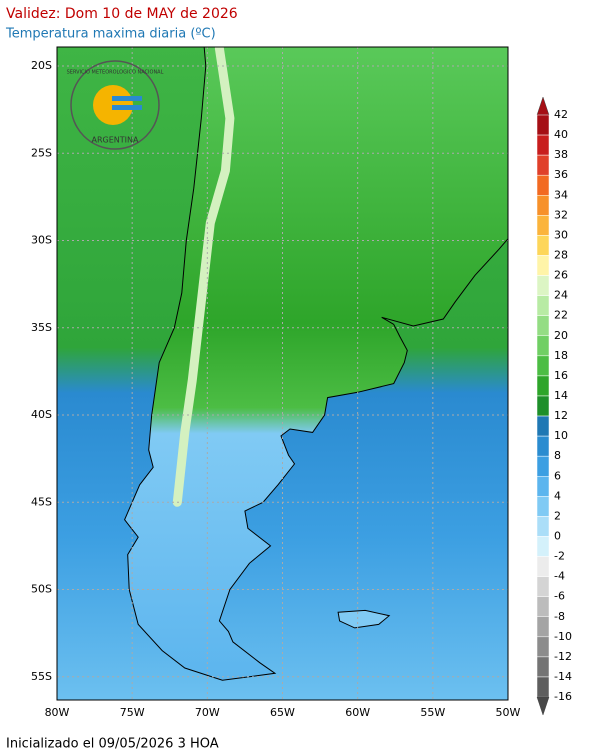  I want to click on lat-label: 45S, so click(41, 501).